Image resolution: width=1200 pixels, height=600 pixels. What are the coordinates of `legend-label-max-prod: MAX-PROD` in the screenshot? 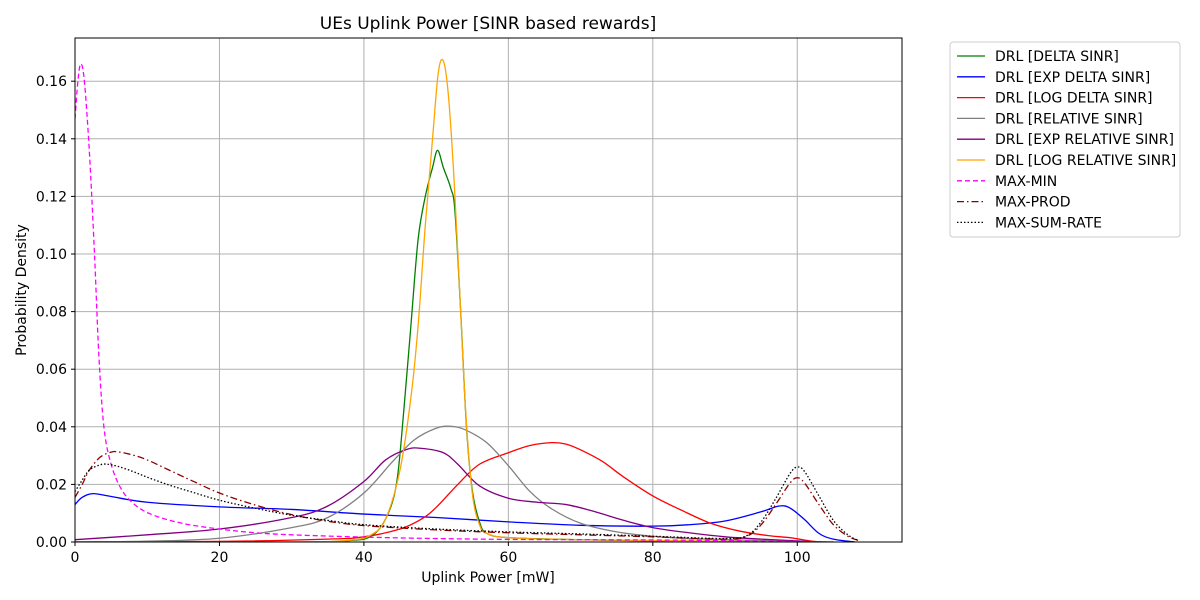 It's located at (1033, 203).